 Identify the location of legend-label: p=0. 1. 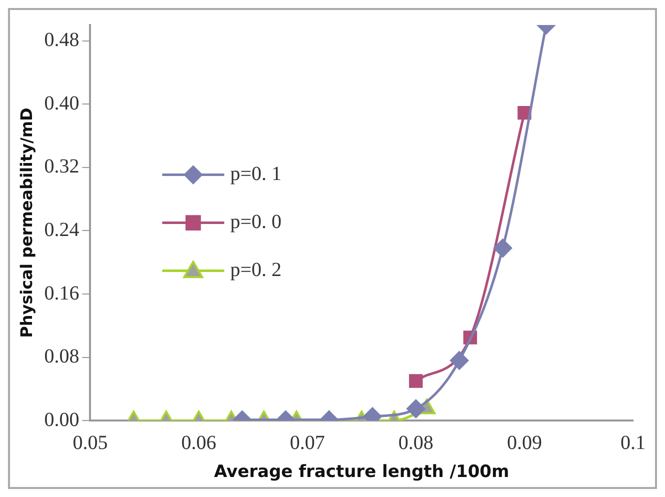
(256, 174).